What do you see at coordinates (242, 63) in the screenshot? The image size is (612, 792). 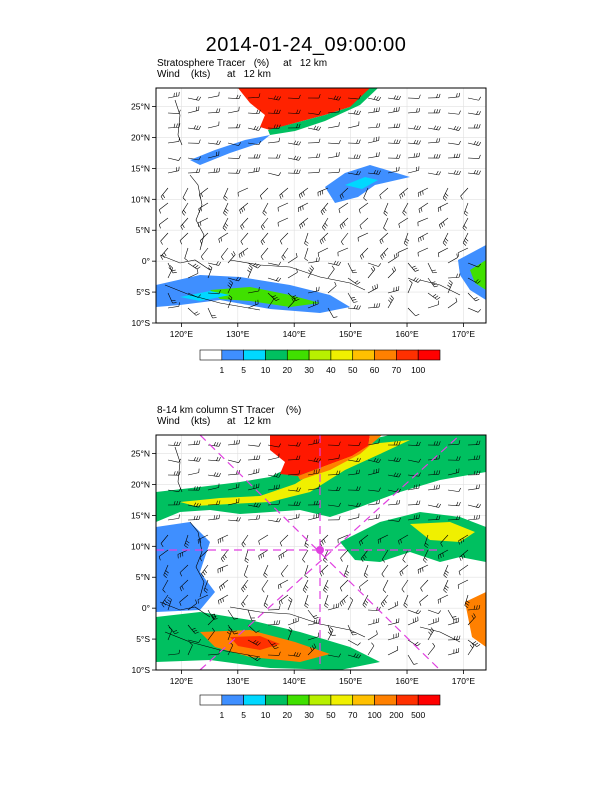 I see `top-caption-line1: Stratosphere Tracer (%) at 12 km` at bounding box center [242, 63].